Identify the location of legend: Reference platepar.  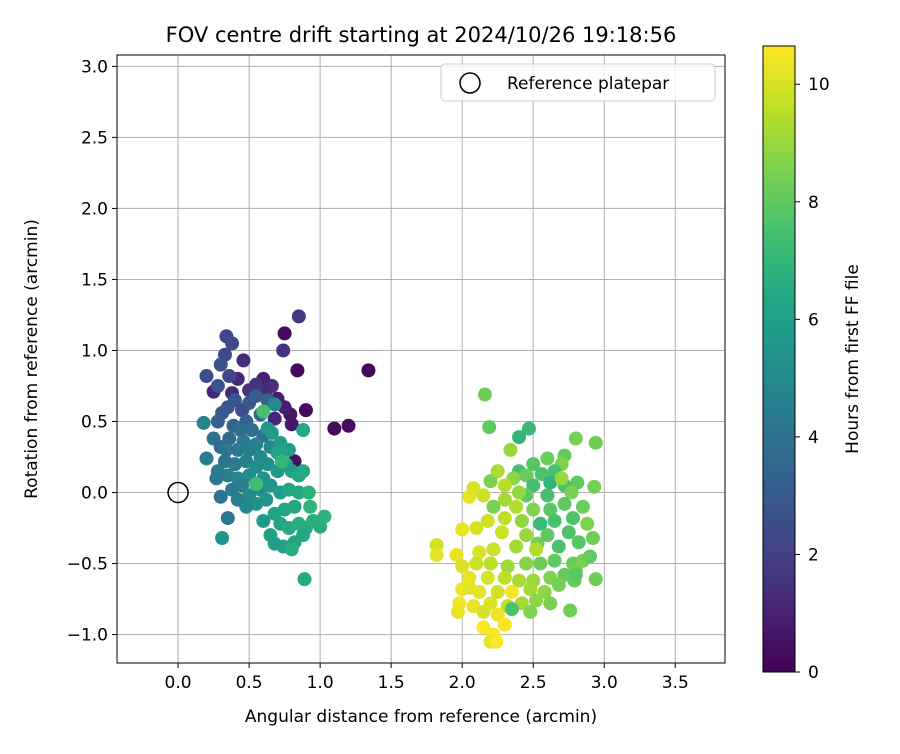
(578, 82).